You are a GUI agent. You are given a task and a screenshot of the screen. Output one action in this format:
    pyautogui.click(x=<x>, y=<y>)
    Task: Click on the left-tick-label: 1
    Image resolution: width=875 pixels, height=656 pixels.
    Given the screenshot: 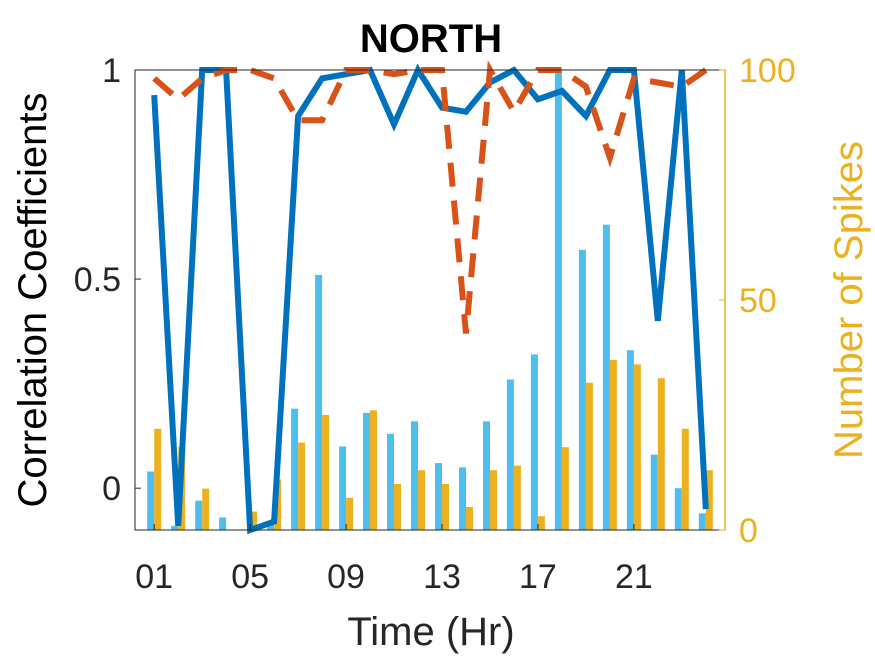 What is the action you would take?
    pyautogui.click(x=111, y=71)
    